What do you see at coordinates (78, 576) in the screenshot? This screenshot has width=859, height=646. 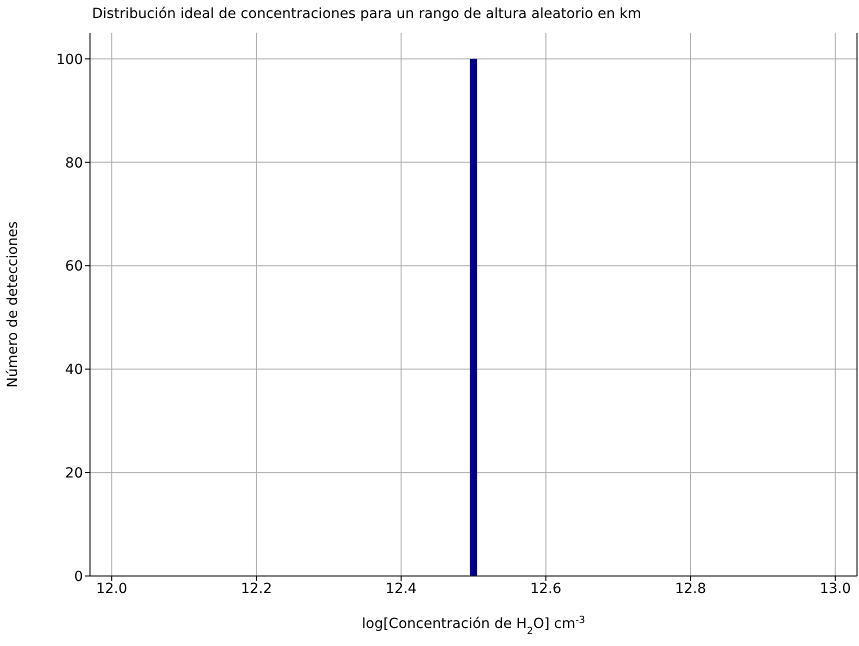 I see `y-tick-label: 0` at bounding box center [78, 576].